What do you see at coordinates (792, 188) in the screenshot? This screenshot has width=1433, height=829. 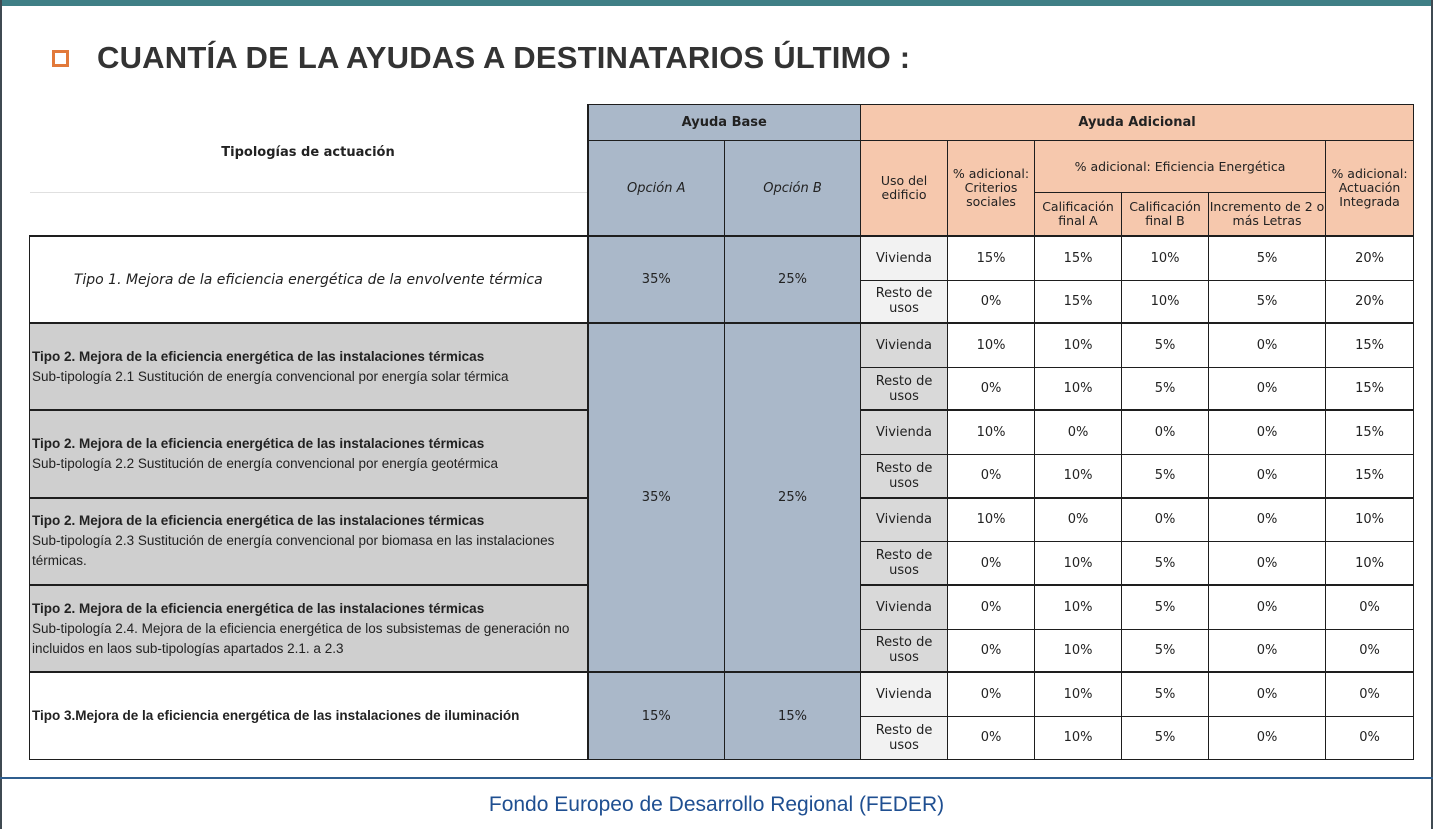 I see `header-opcion-b: Opción B` at bounding box center [792, 188].